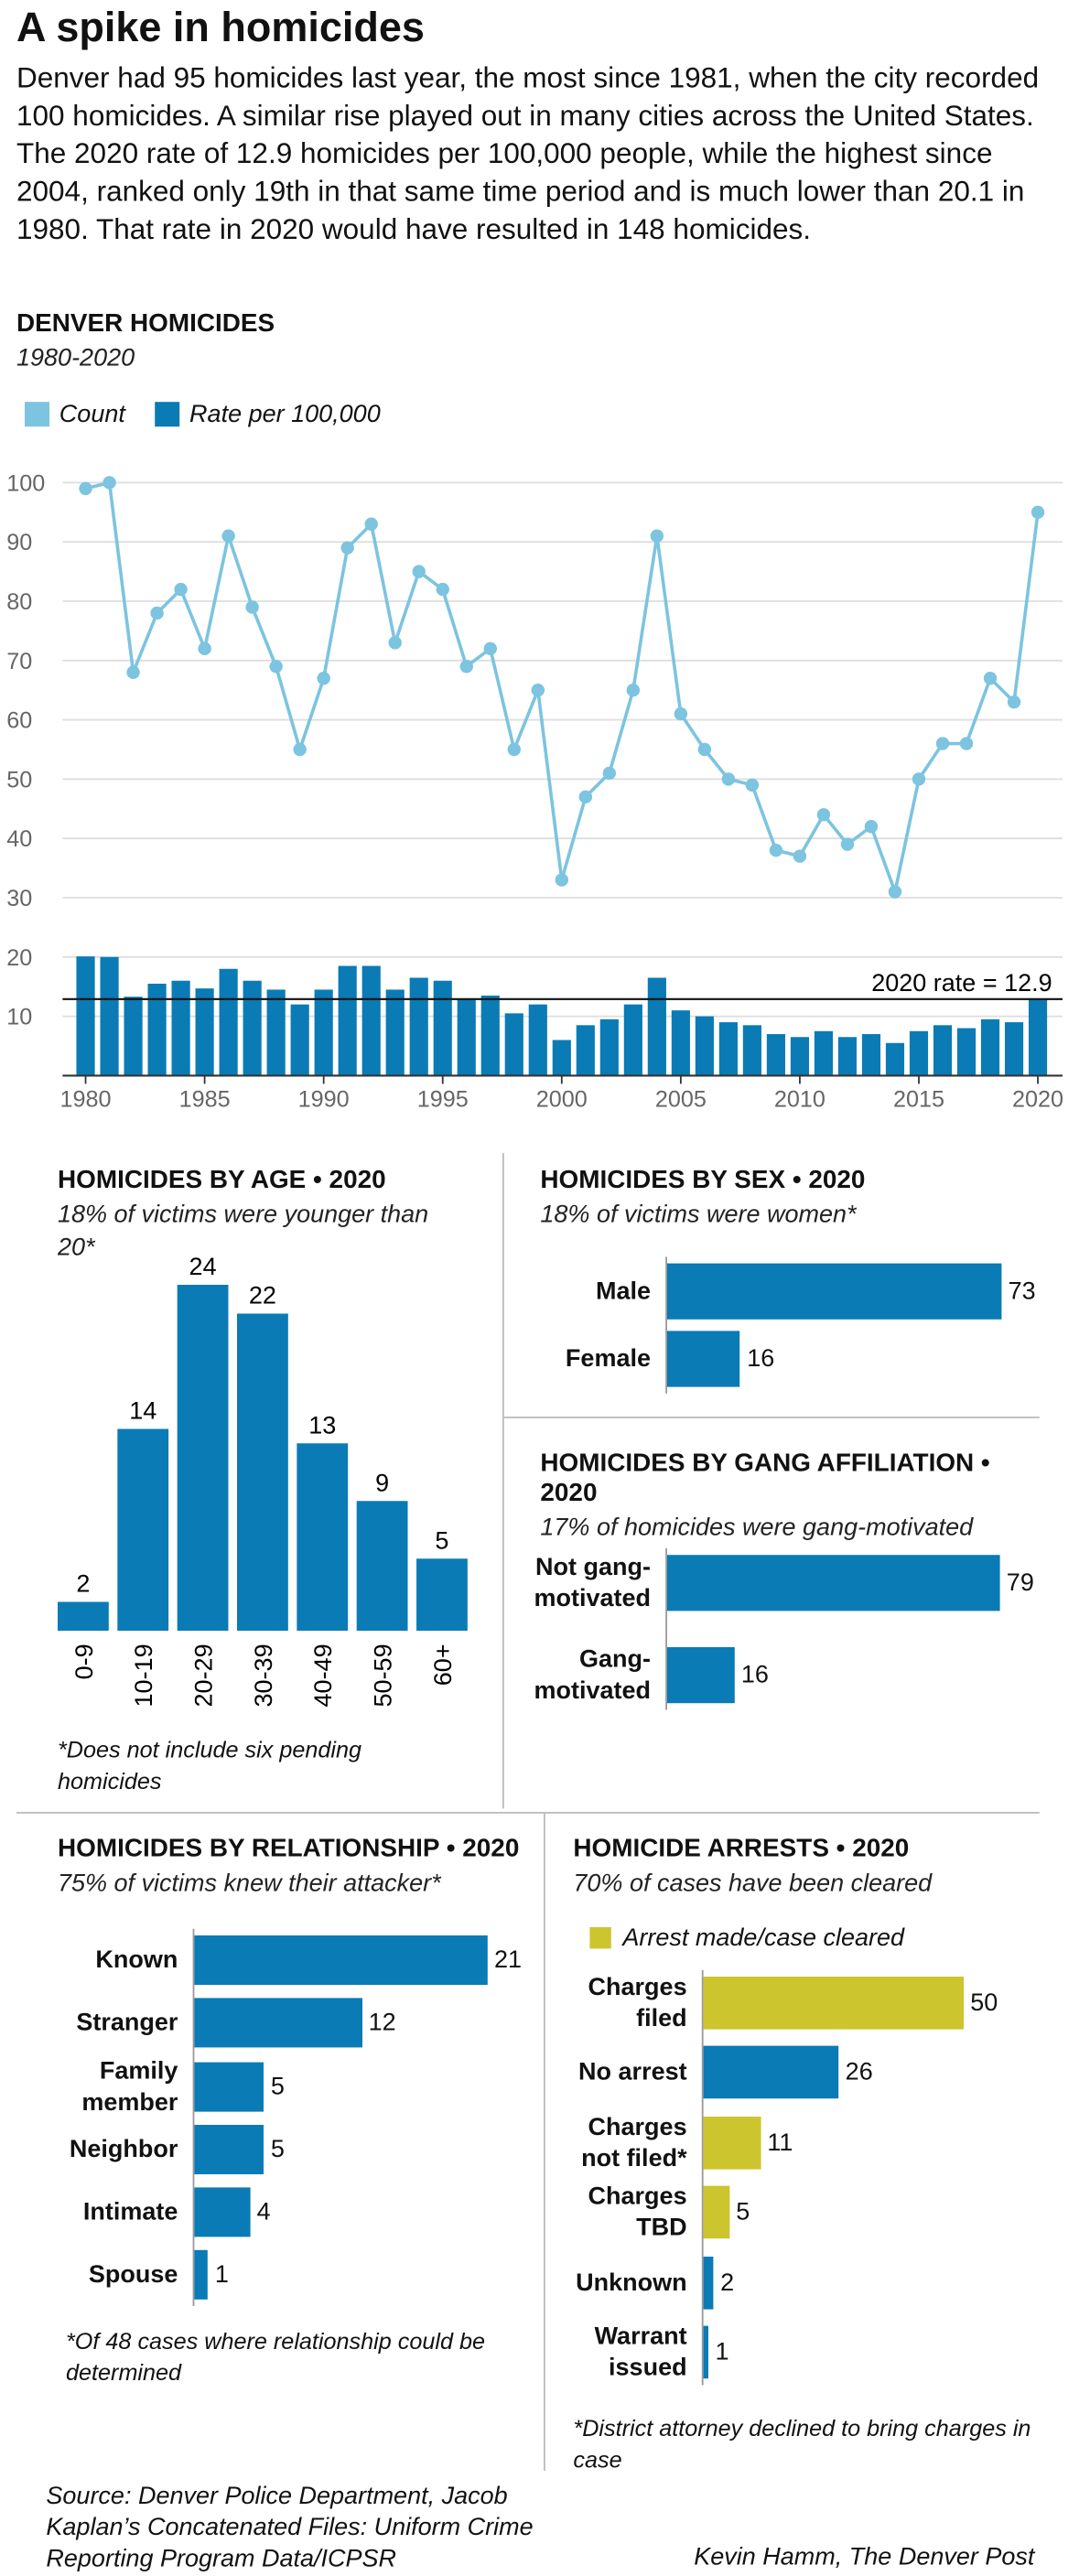 The height and width of the screenshot is (2576, 1079). I want to click on y-tick-label: 70, so click(19, 661).